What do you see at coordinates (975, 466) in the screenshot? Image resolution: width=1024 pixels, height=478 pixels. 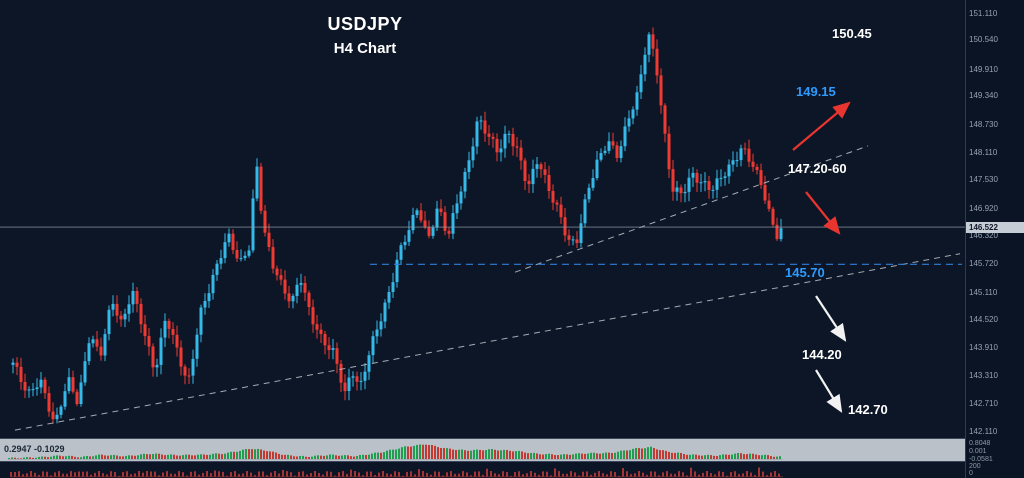 I see `volume-axis-label: 200` at bounding box center [975, 466].